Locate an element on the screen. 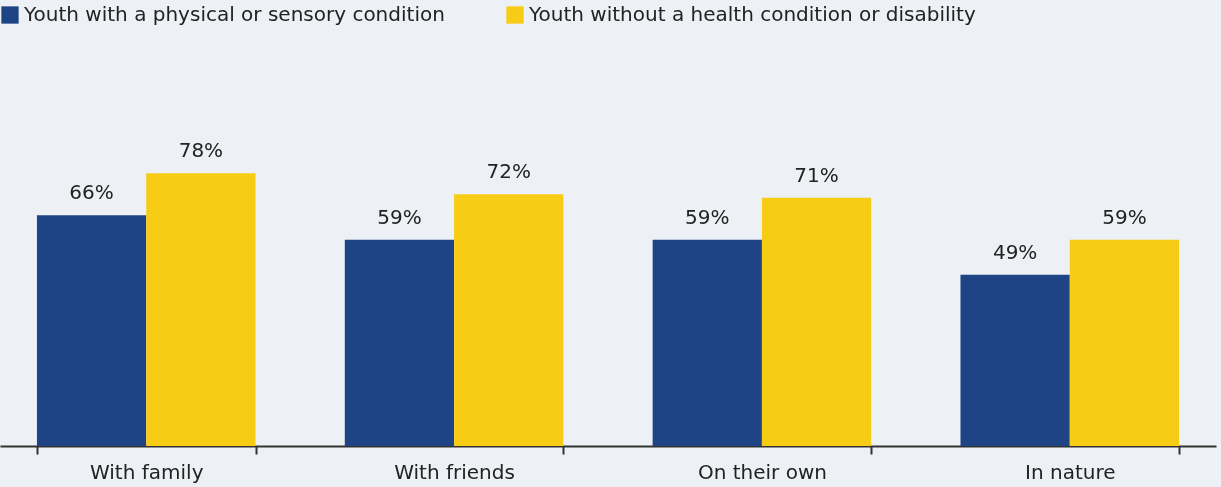  legend-label: Youth with a physical or sensory condition is located at coordinates (234, 14).